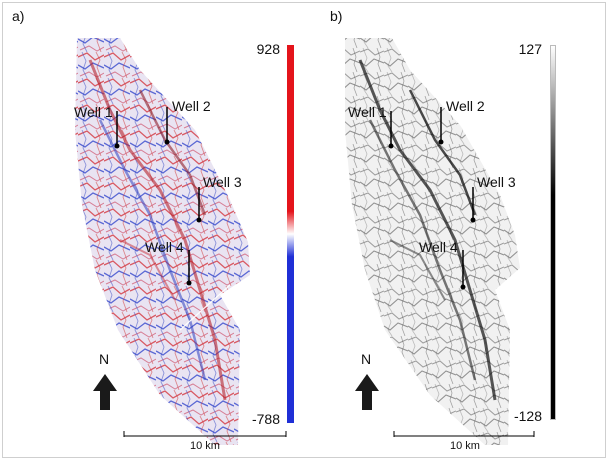 The image size is (610, 462). Describe the element at coordinates (553, 232) in the screenshot. I see `colorbar-b` at that location.